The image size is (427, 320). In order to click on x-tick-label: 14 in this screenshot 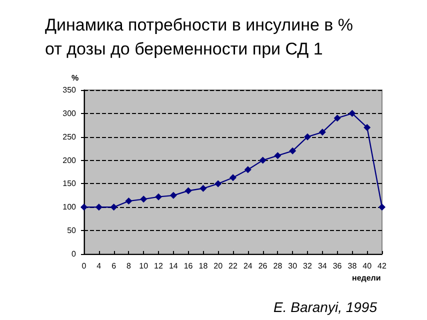, I will do `click(173, 266)`.